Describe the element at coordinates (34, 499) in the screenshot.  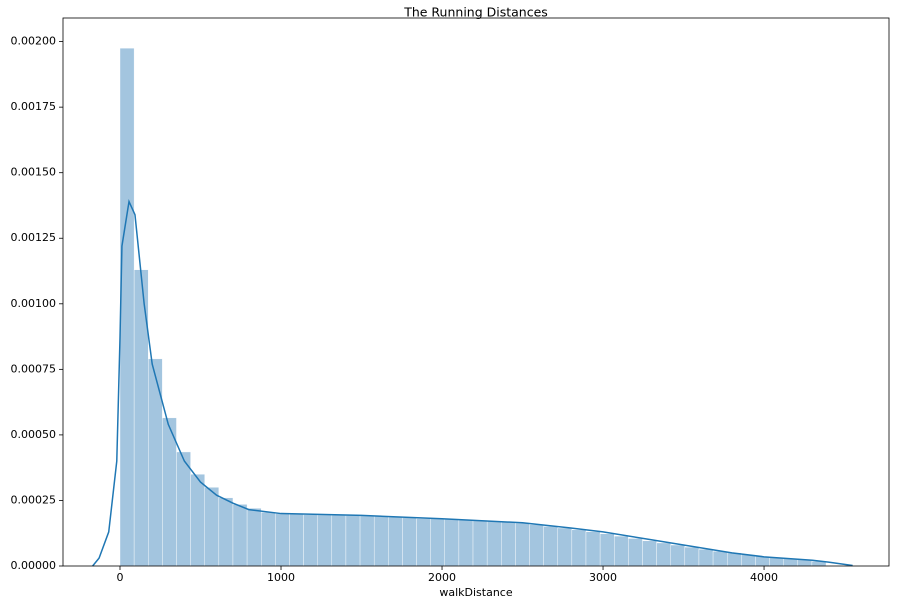
I see `y-tick-label: 0.00025` at that location.